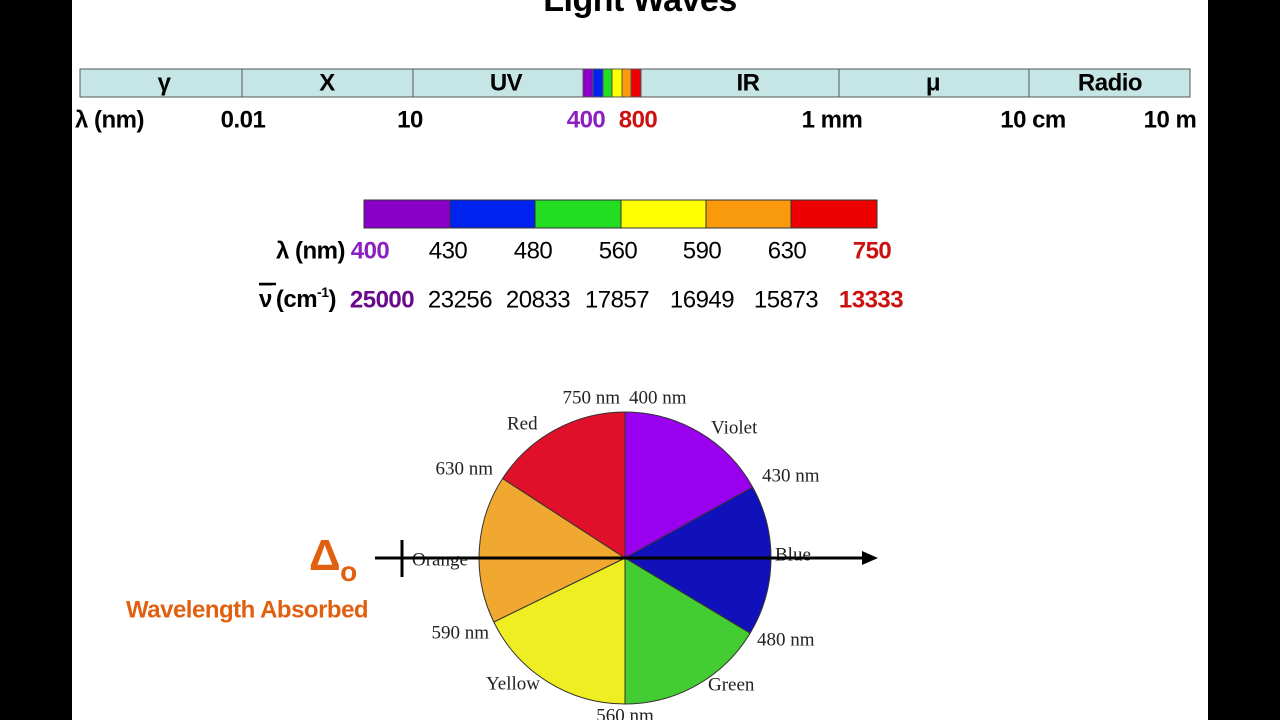  I want to click on wavelength: 480, so click(533, 250).